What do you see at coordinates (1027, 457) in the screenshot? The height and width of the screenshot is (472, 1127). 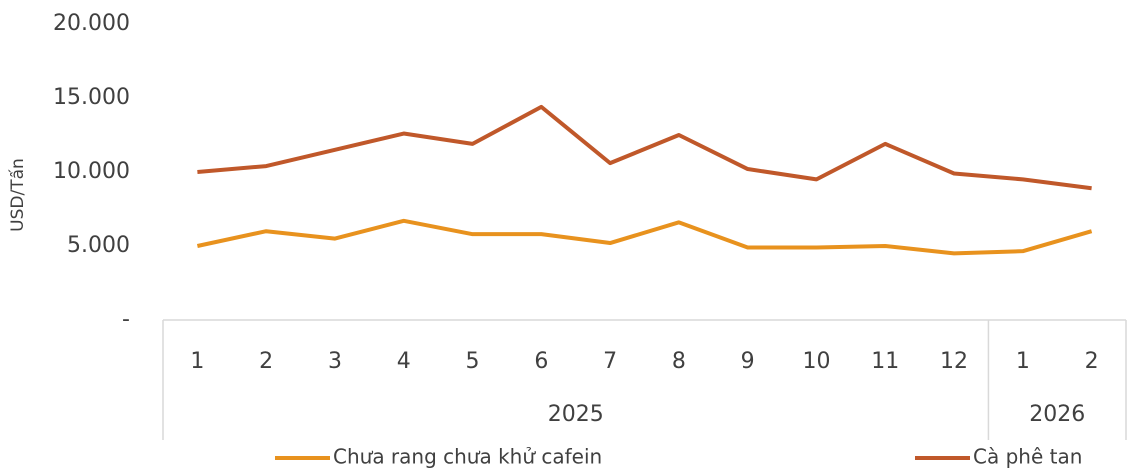 I see `legend-label: Cà phê tan` at bounding box center [1027, 457].